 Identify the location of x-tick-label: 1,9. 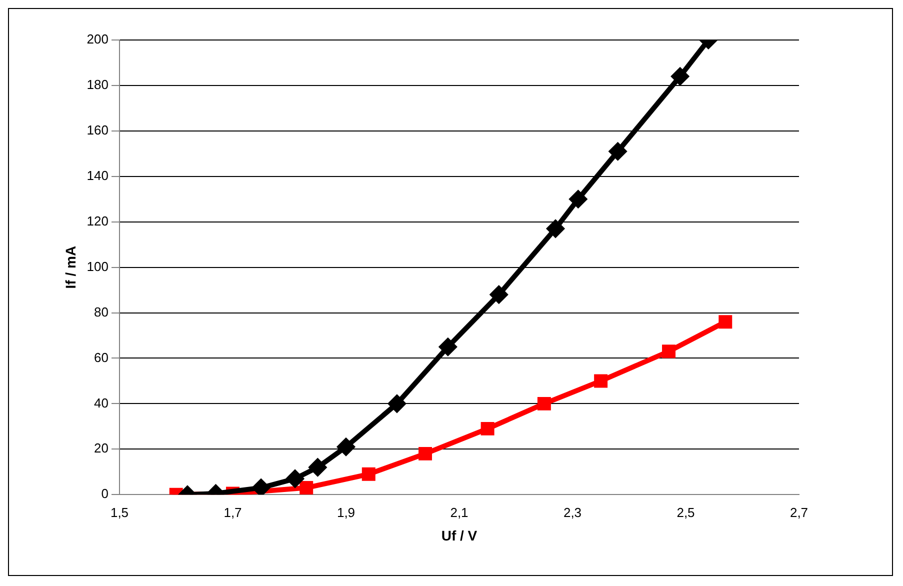
(346, 512).